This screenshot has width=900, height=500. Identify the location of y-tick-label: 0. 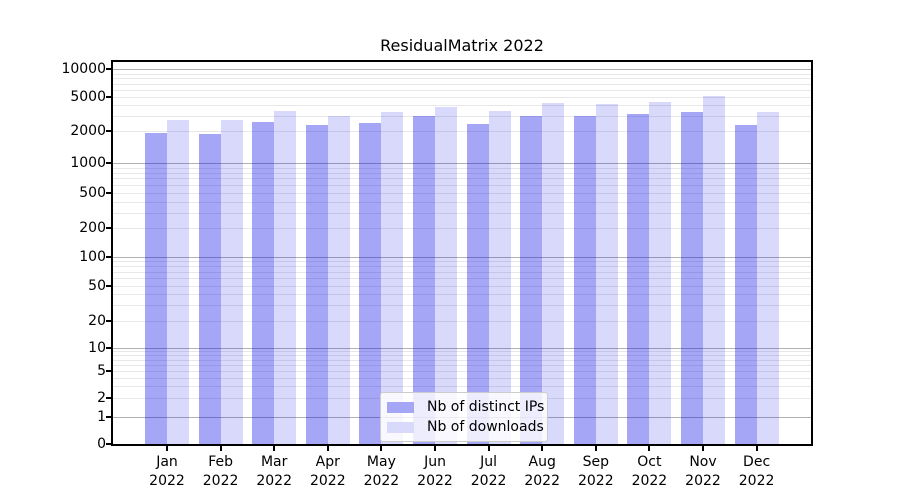
(101, 443).